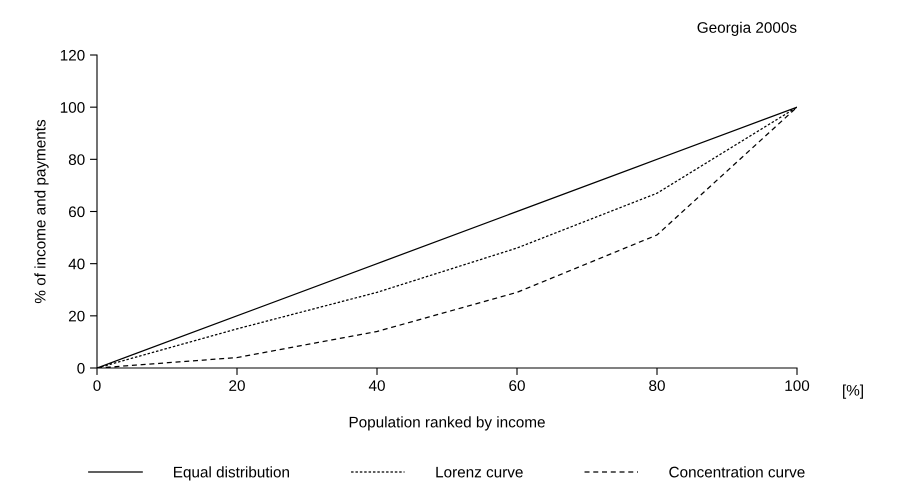  I want to click on x-tick-label: 60, so click(517, 386).